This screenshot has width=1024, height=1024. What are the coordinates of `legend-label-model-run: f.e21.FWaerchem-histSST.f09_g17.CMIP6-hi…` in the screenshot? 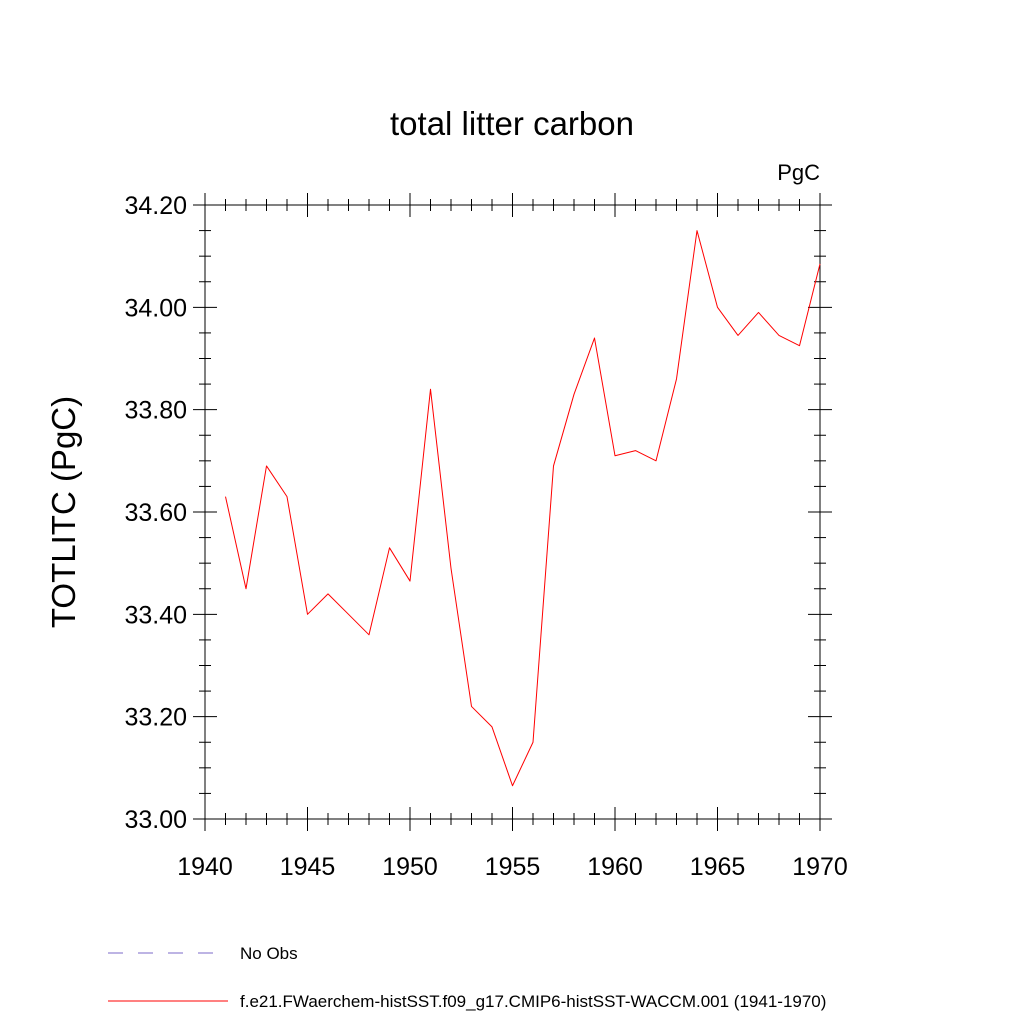 It's located at (533, 1001).